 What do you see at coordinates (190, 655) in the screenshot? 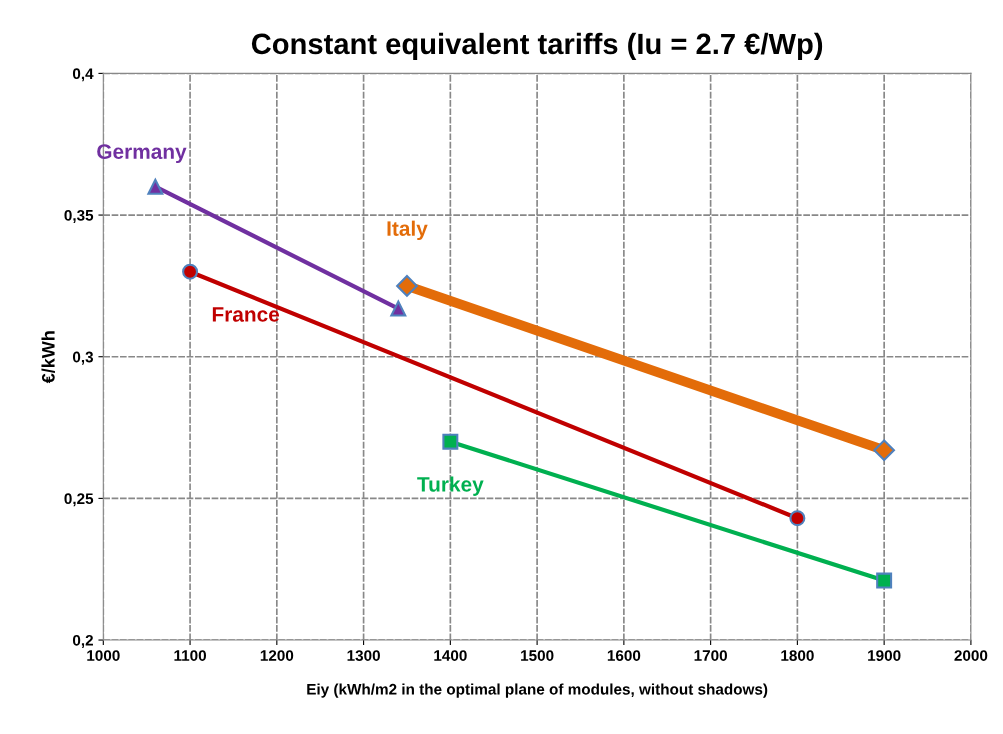
I see `x-tick-label: 1100` at bounding box center [190, 655].